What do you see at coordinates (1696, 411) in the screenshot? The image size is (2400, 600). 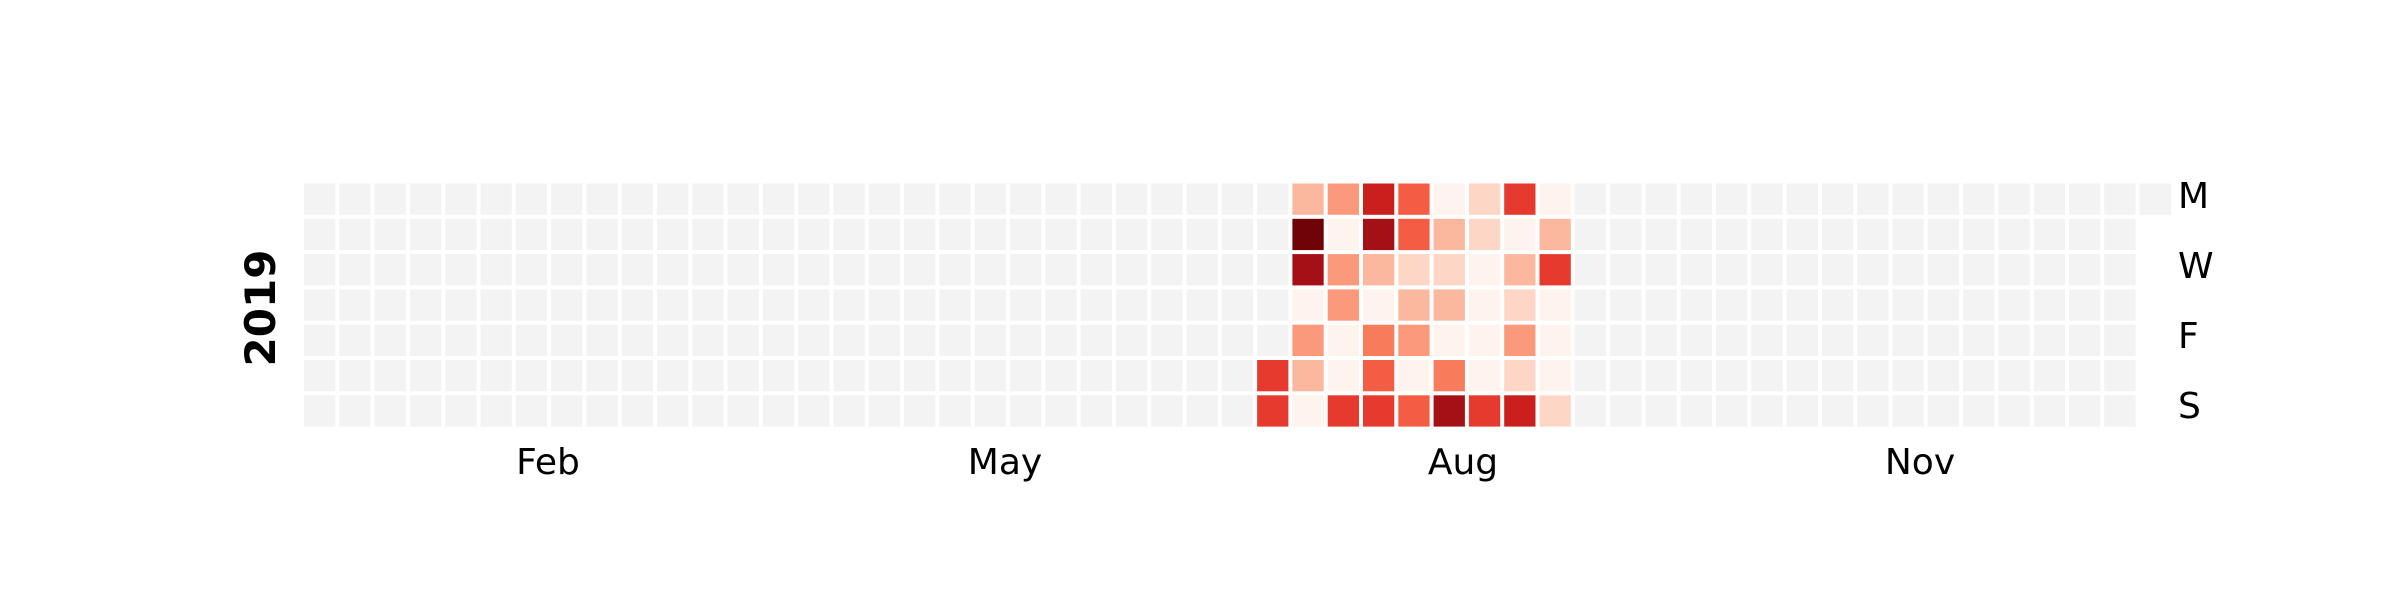 I see `cell-week-40-sun` at bounding box center [1696, 411].